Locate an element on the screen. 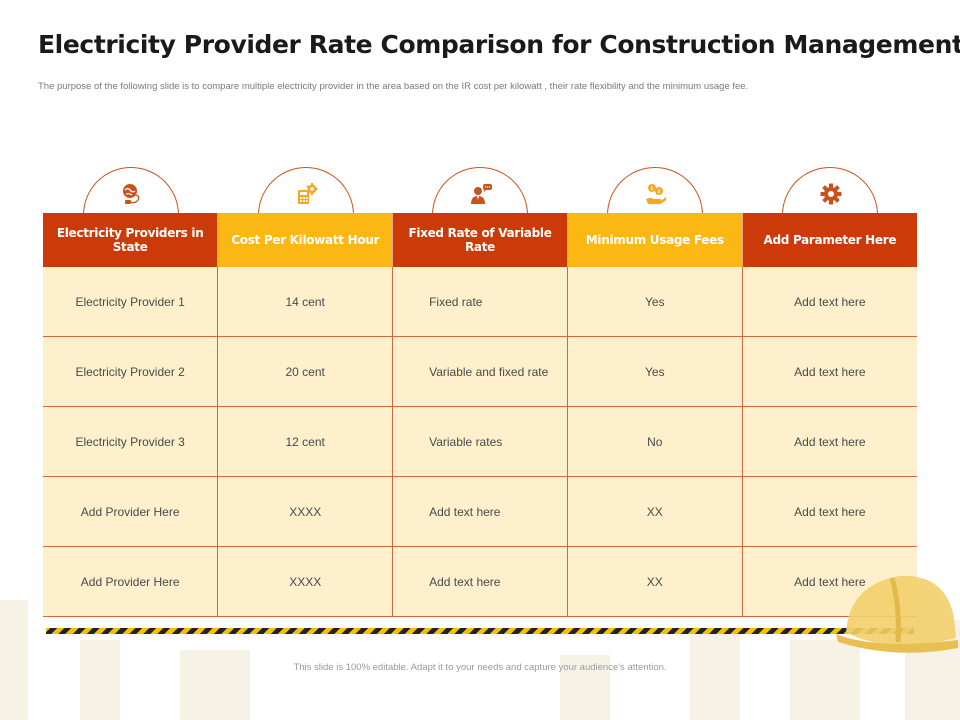 The width and height of the screenshot is (960, 720). column-1-arc-badge is located at coordinates (131, 191).